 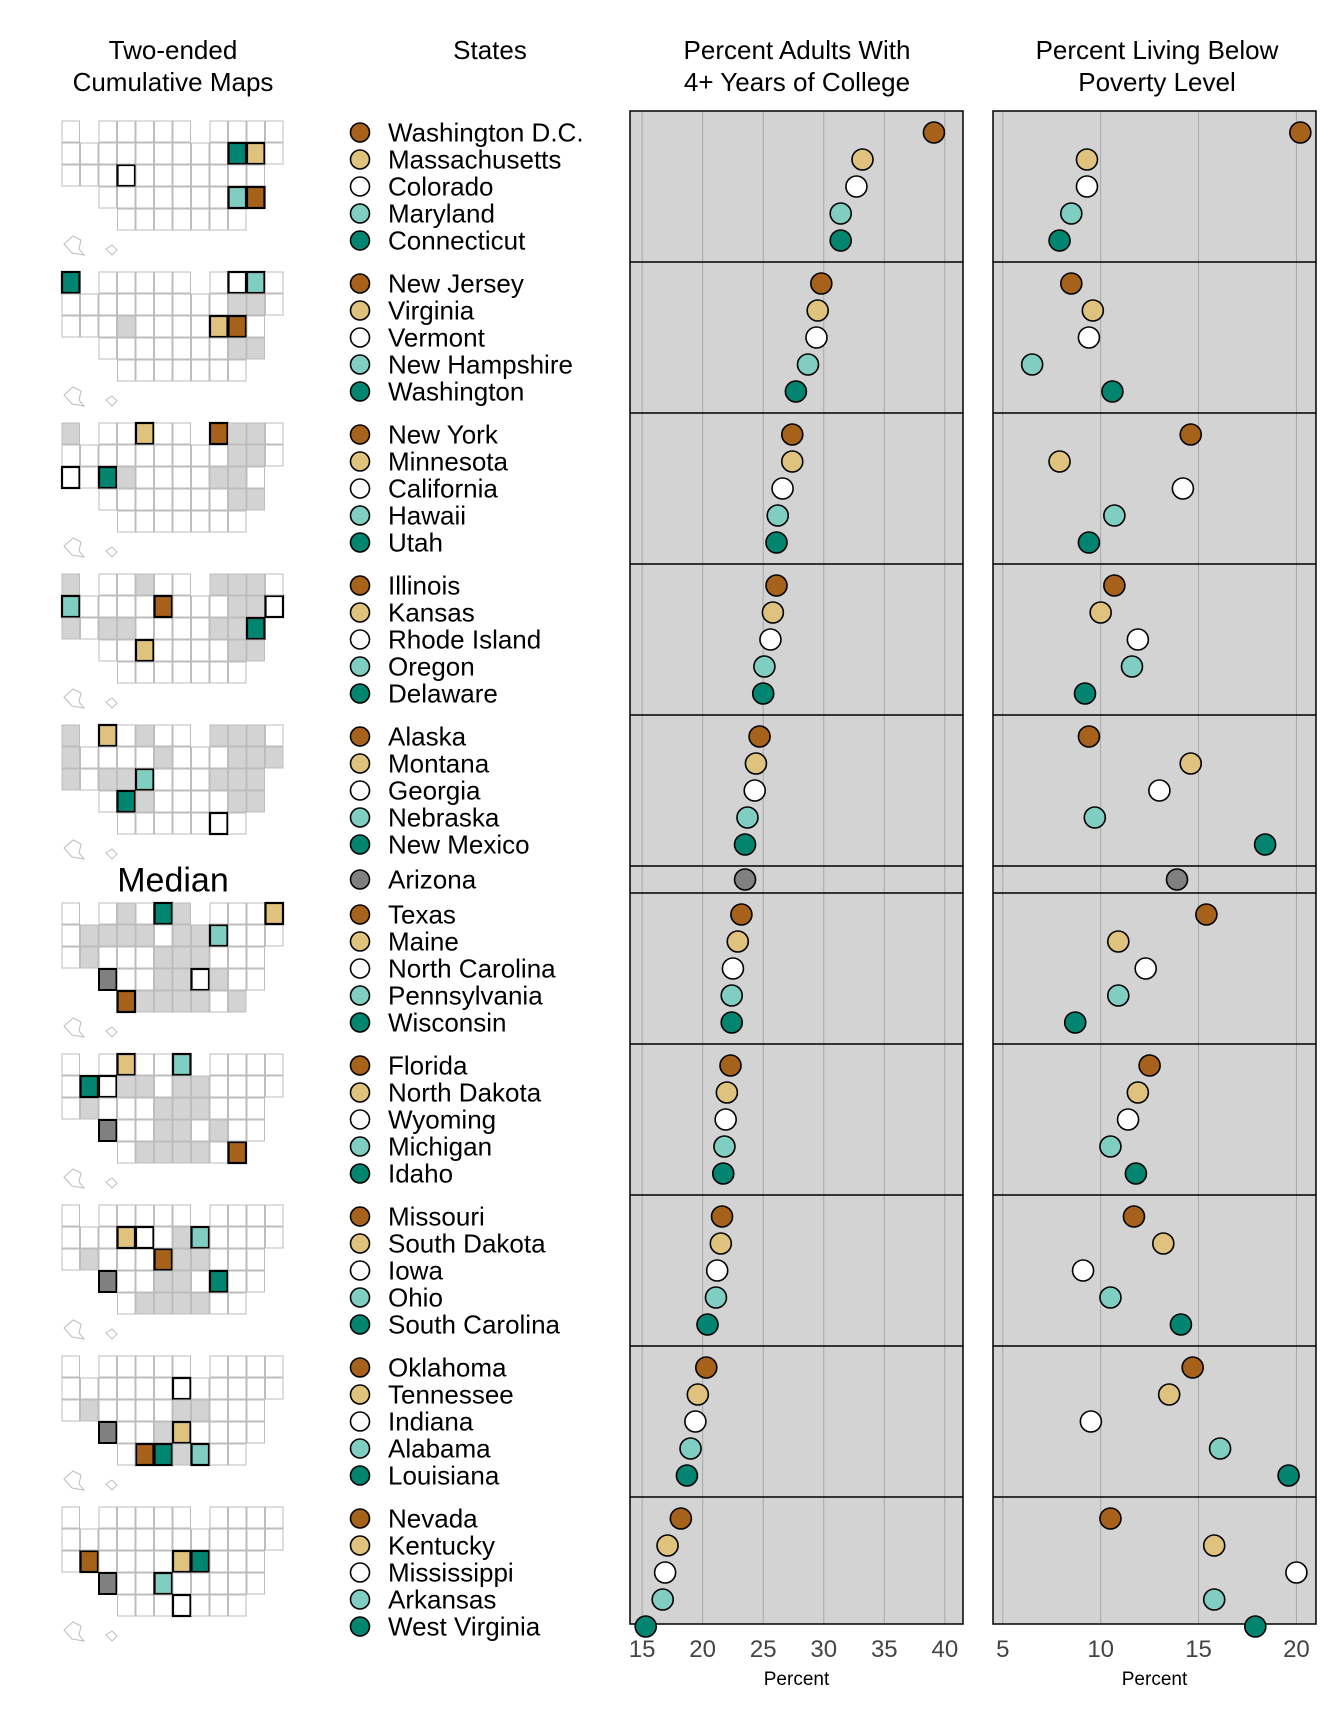 I want to click on state-label: South Dakota, so click(x=467, y=1244).